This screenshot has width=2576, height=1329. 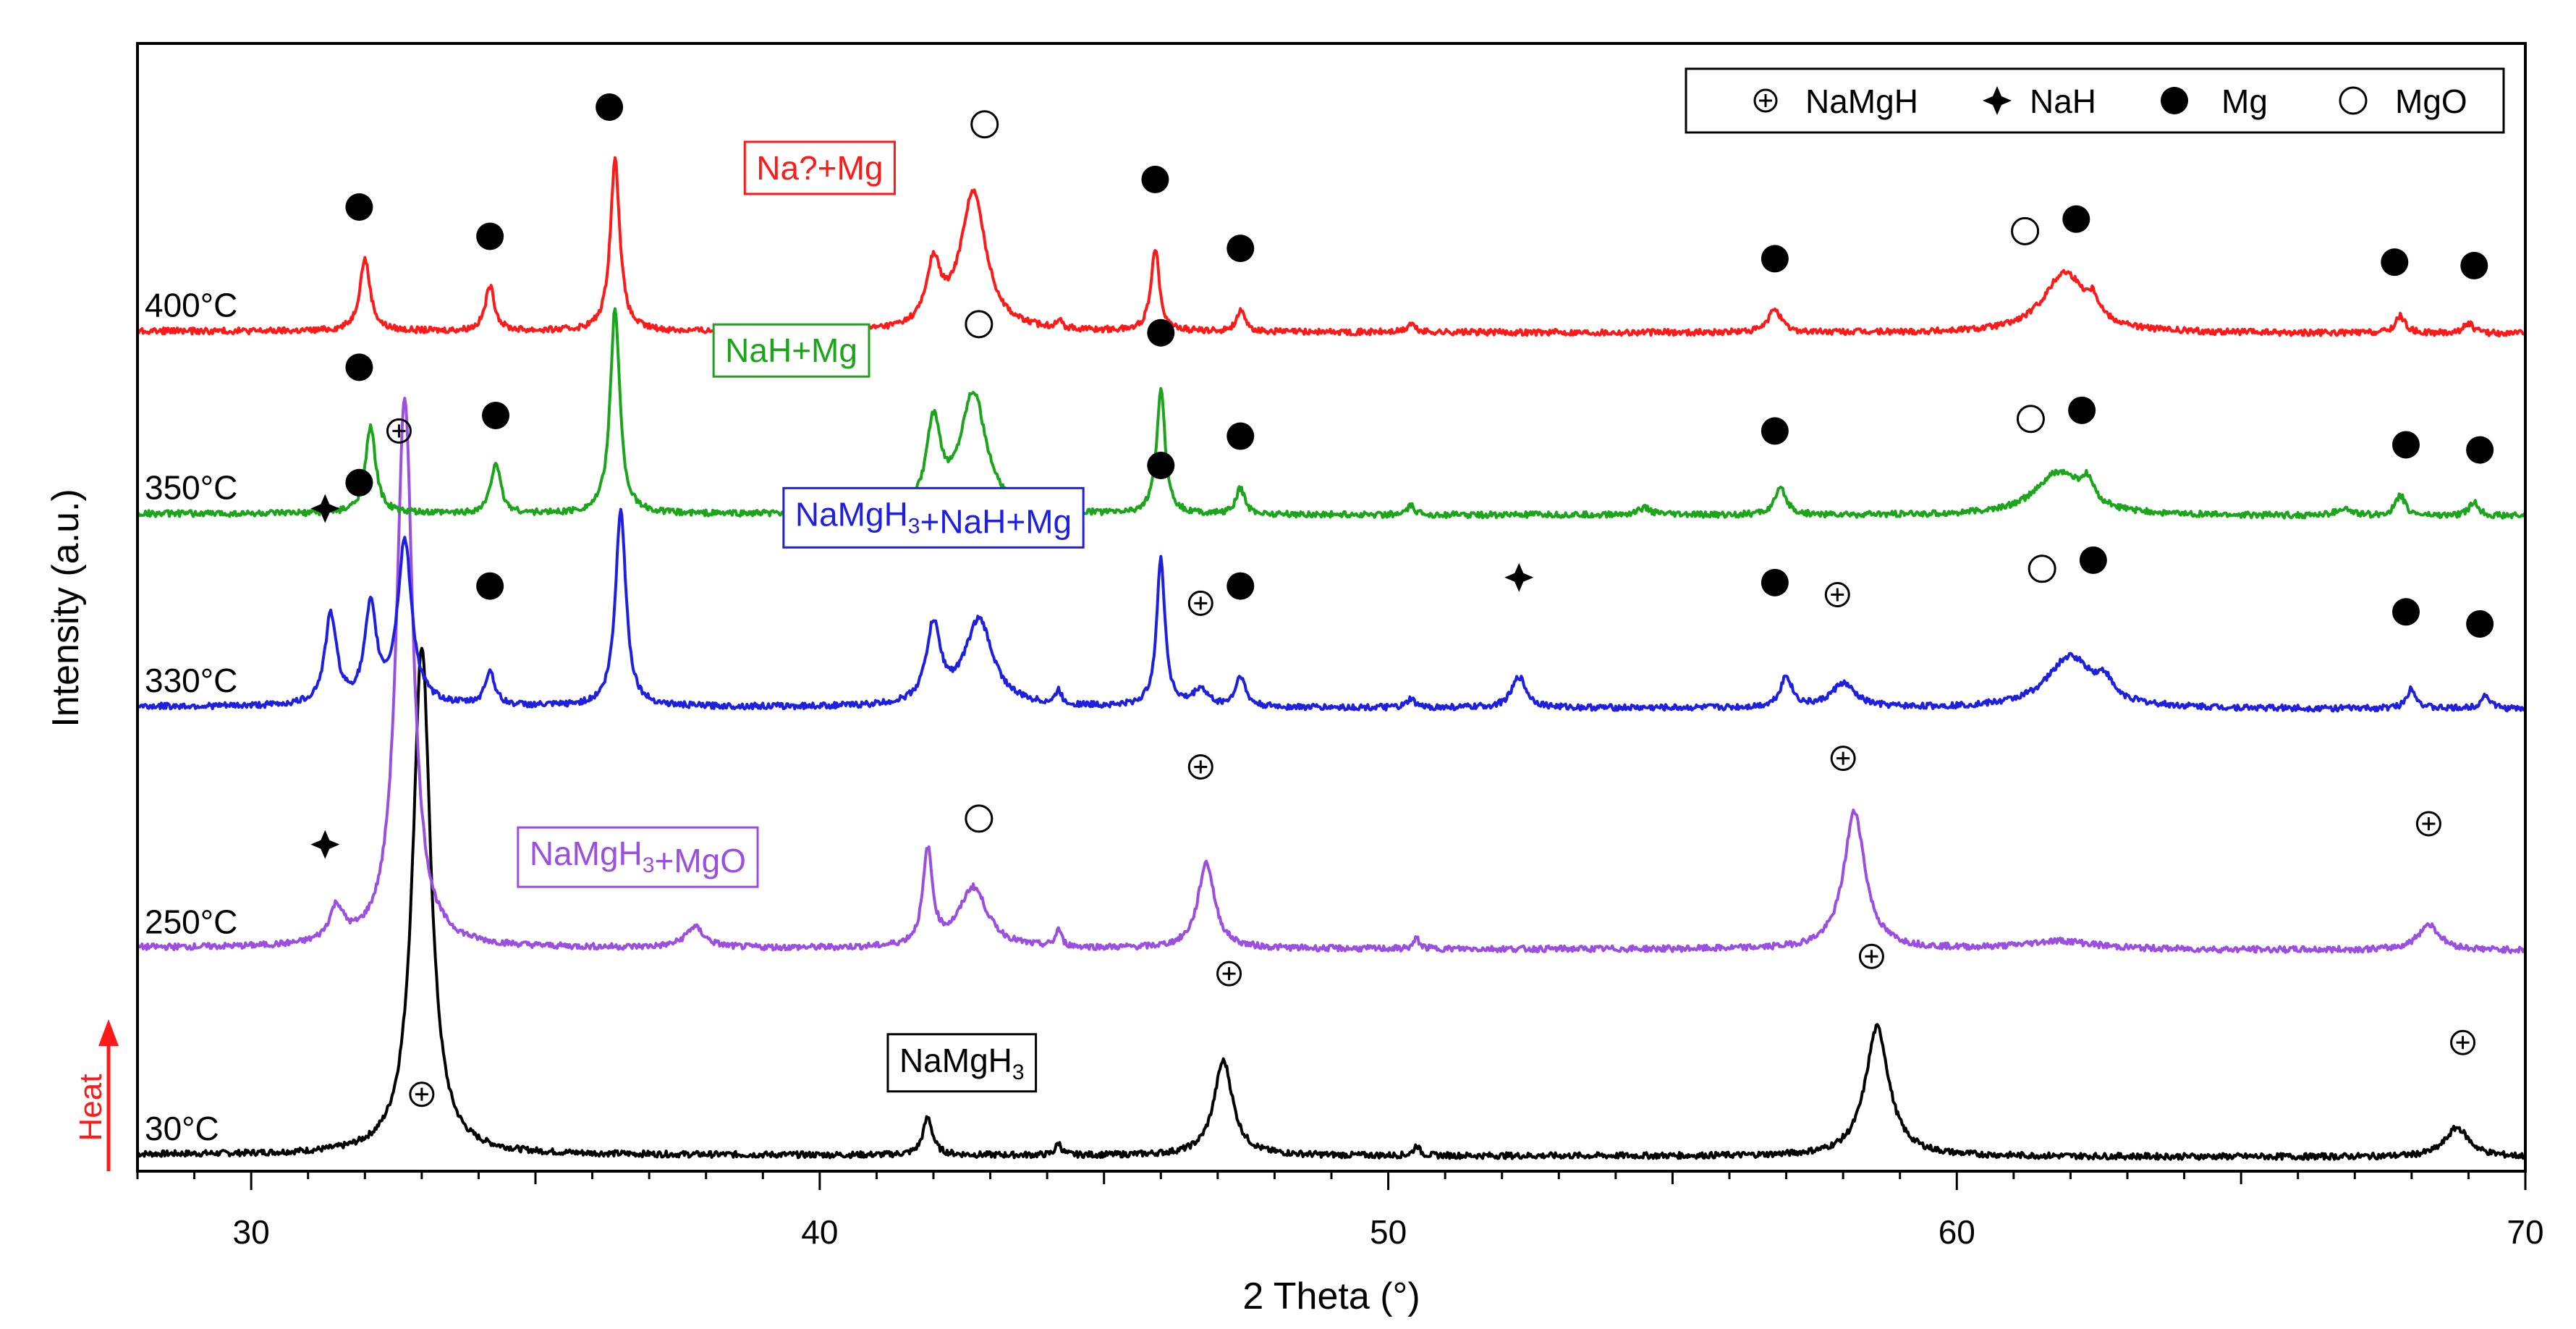 I want to click on phase-label: NaMgH3, so click(x=962, y=1063).